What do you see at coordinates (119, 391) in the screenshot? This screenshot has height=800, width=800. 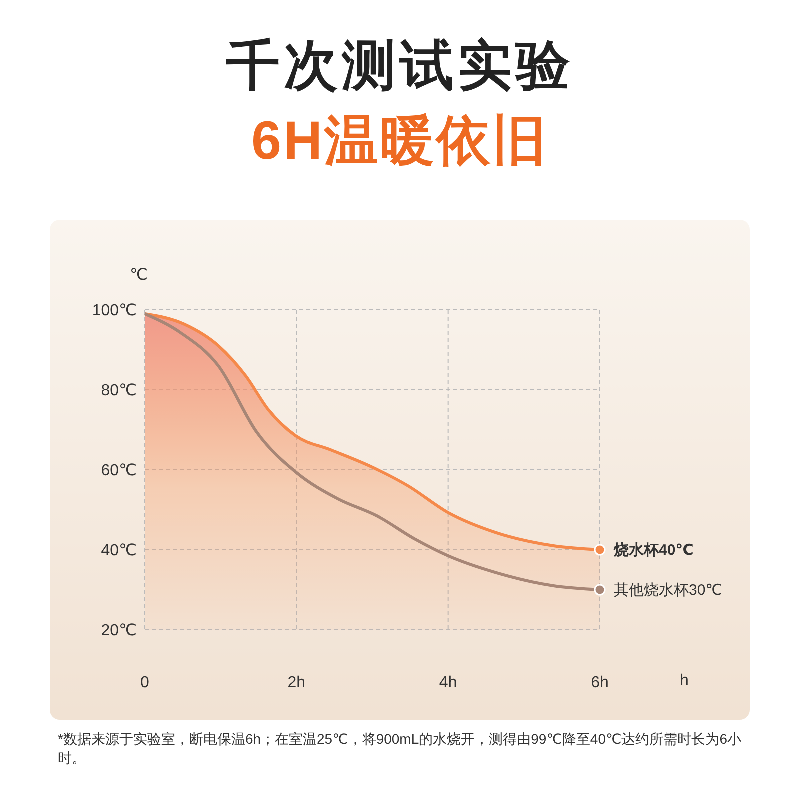 I see `y-tick-label: 80℃` at bounding box center [119, 391].